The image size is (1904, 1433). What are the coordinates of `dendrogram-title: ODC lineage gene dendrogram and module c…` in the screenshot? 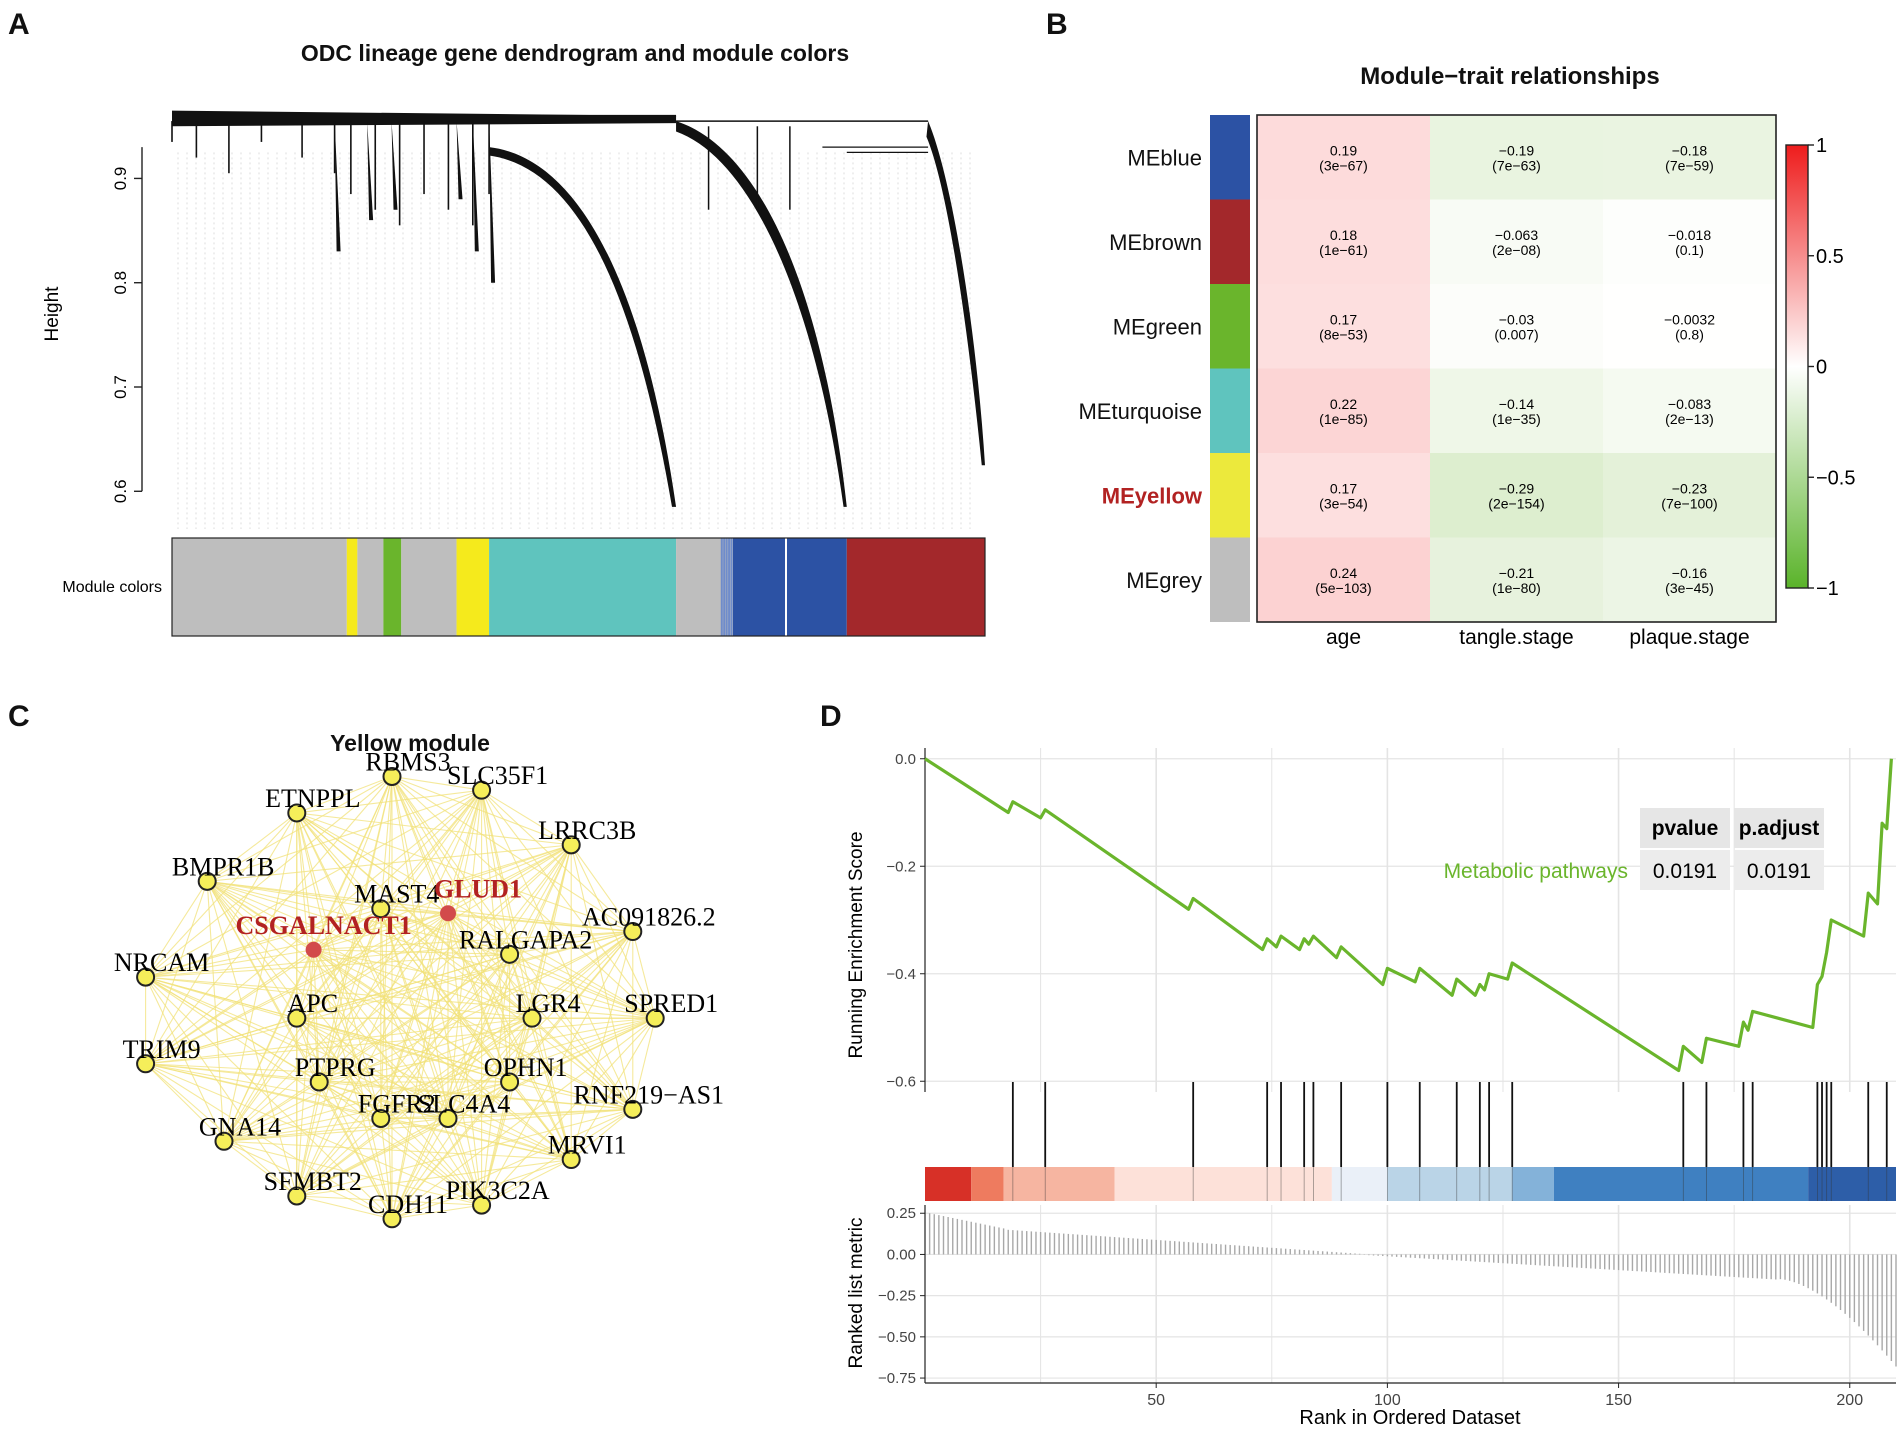 It's located at (575, 53).